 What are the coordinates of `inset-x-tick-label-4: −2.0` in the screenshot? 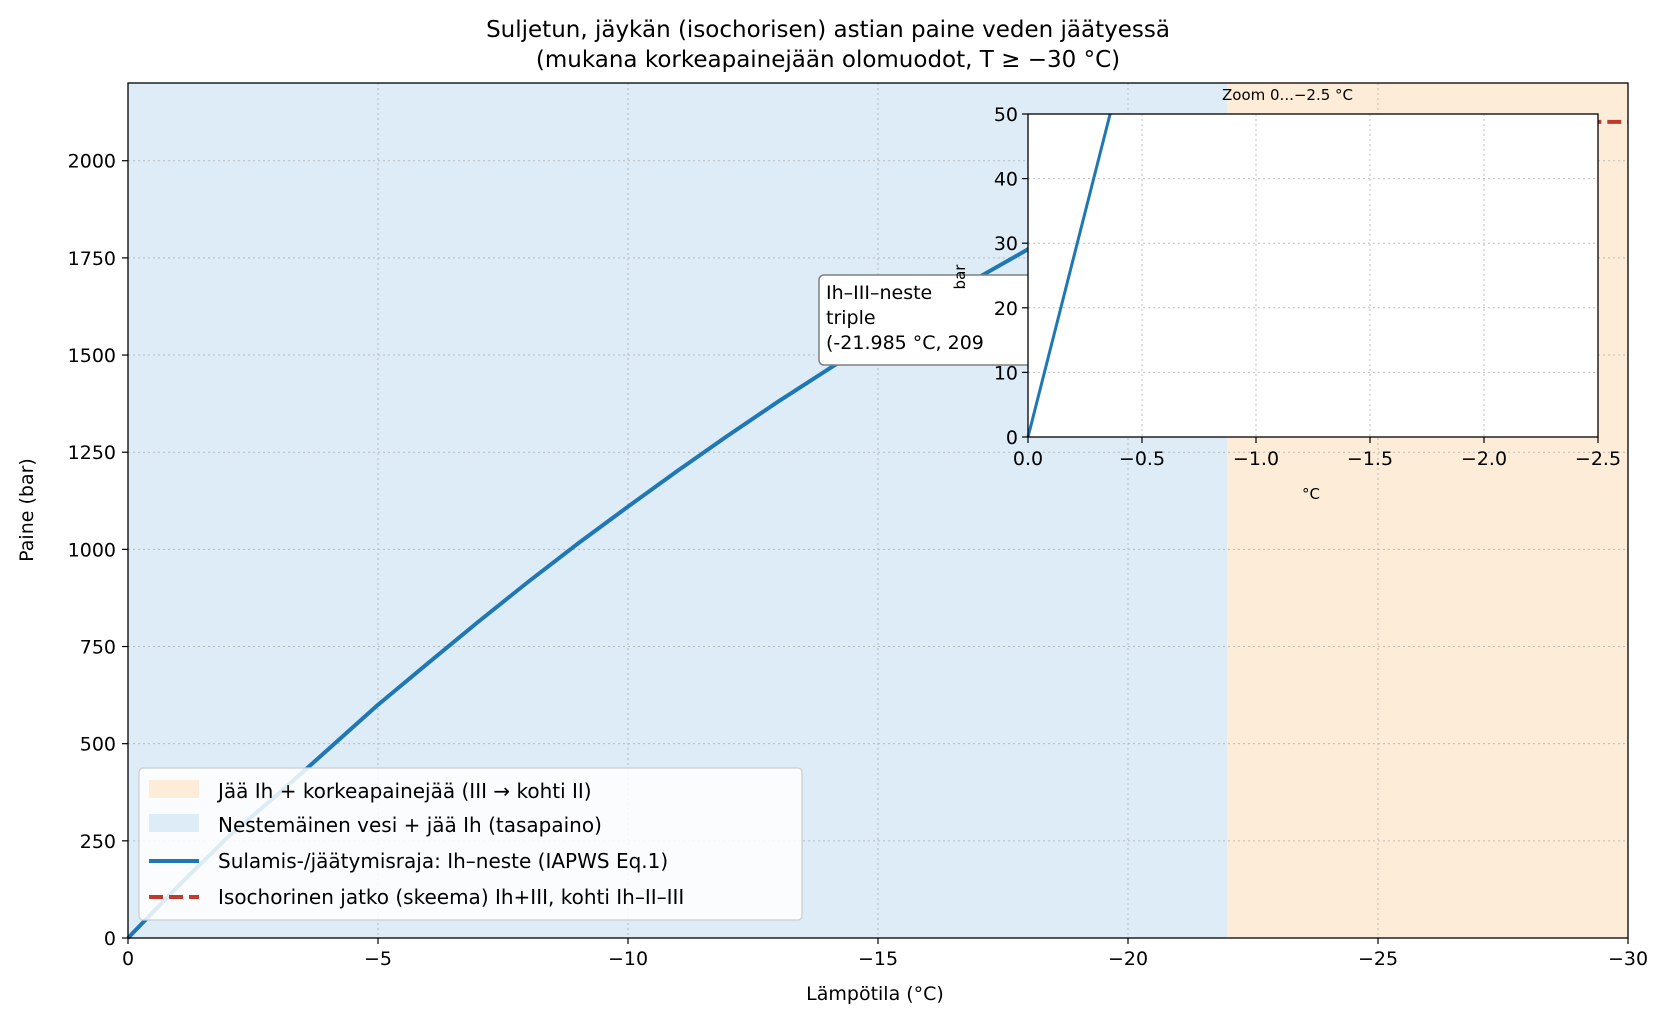 It's located at (1484, 459).